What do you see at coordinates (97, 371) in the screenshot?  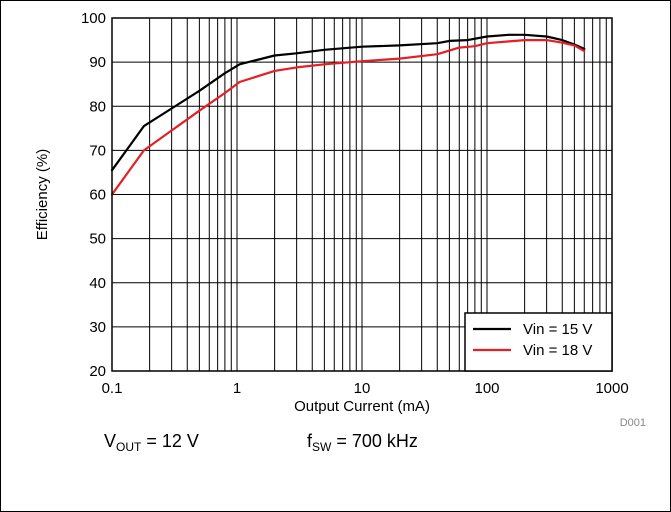 I see `y-tick-label: 20` at bounding box center [97, 371].